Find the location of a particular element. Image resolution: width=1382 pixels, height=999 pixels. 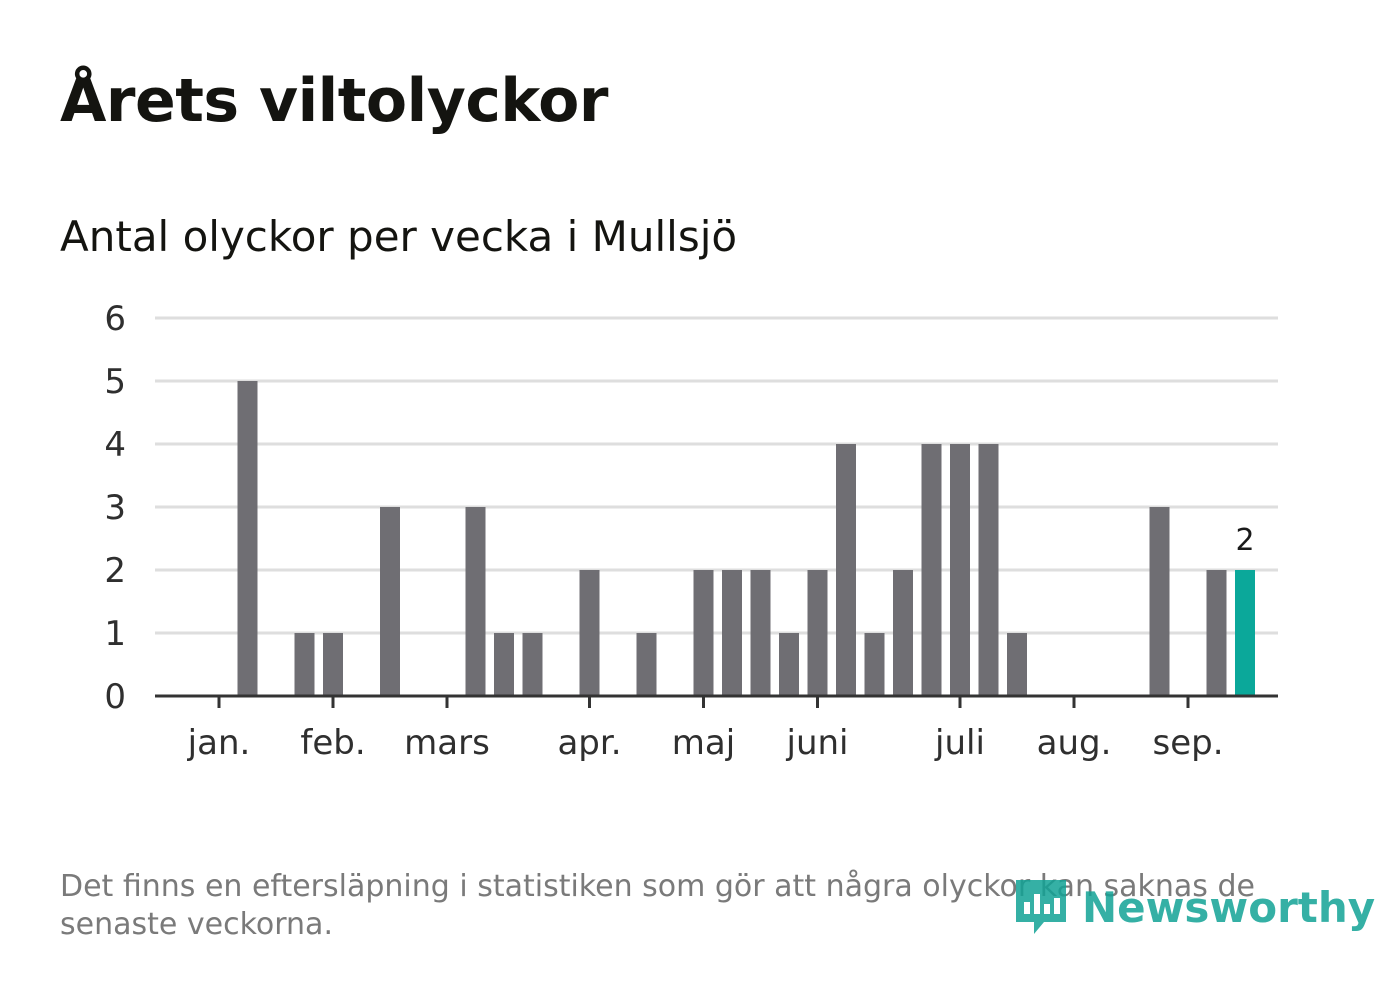

y-tick-label: 0 is located at coordinates (115, 697).